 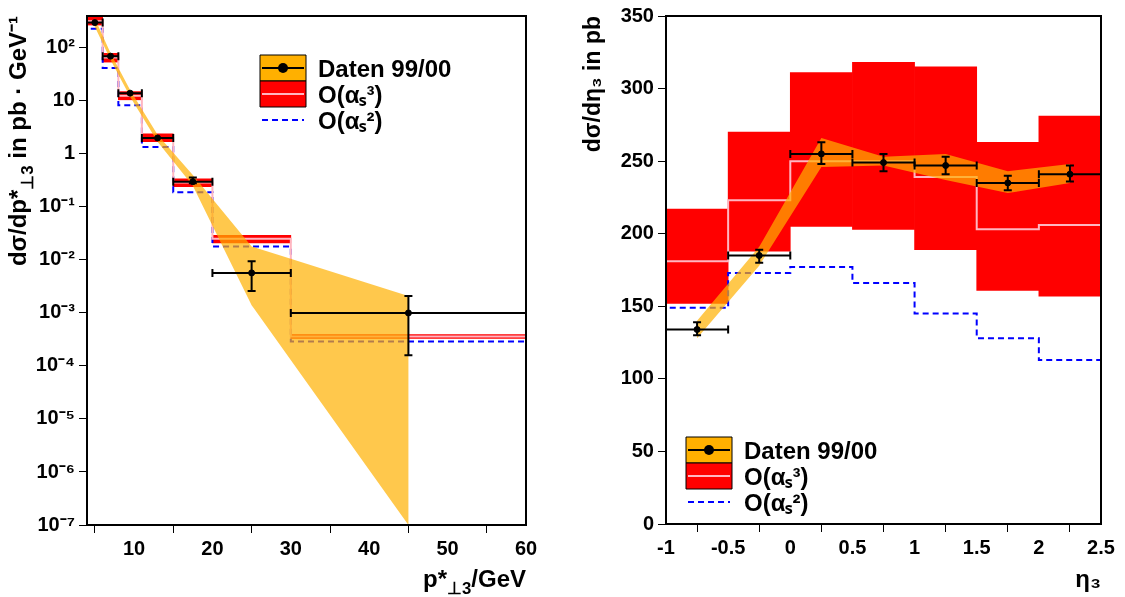 What do you see at coordinates (666, 546) in the screenshot?
I see `x-tick-label: -1` at bounding box center [666, 546].